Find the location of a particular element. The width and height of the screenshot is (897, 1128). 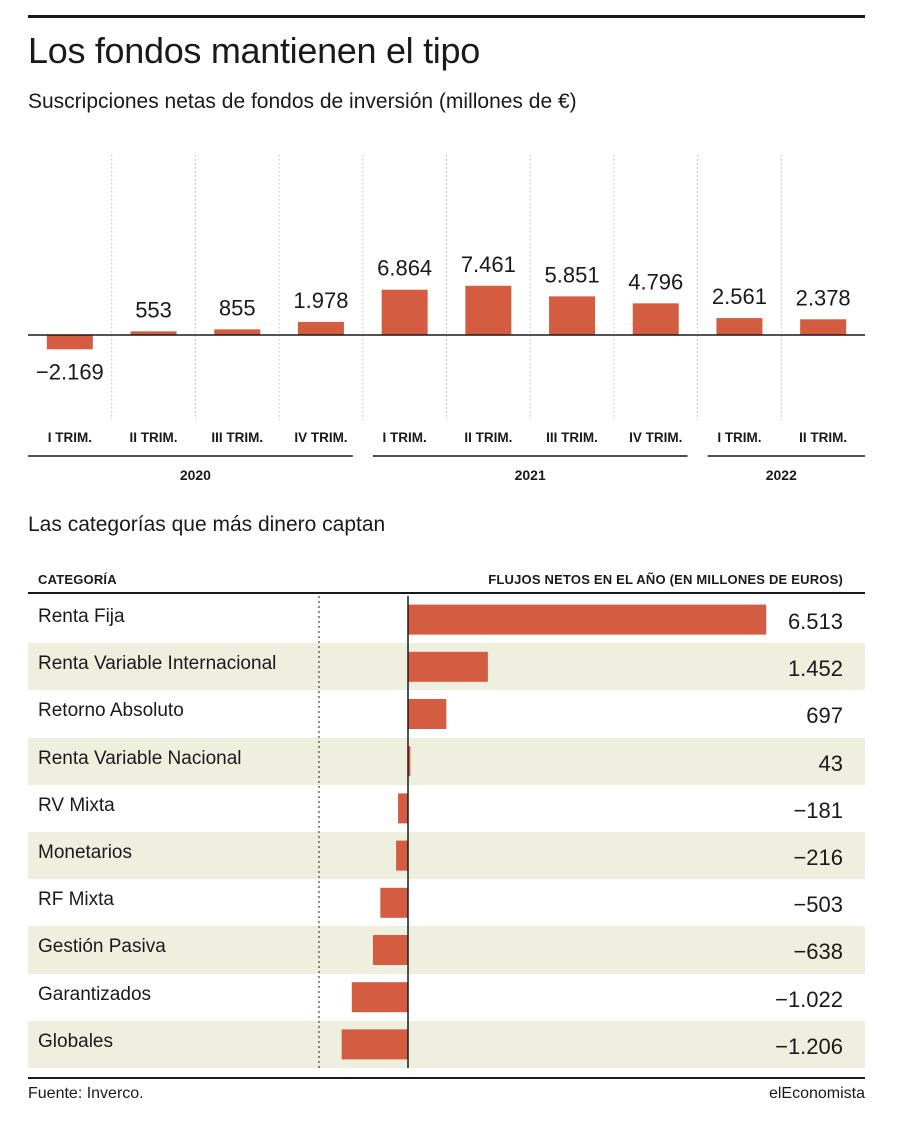

table-row: Globales −1.206 is located at coordinates (446, 1044).